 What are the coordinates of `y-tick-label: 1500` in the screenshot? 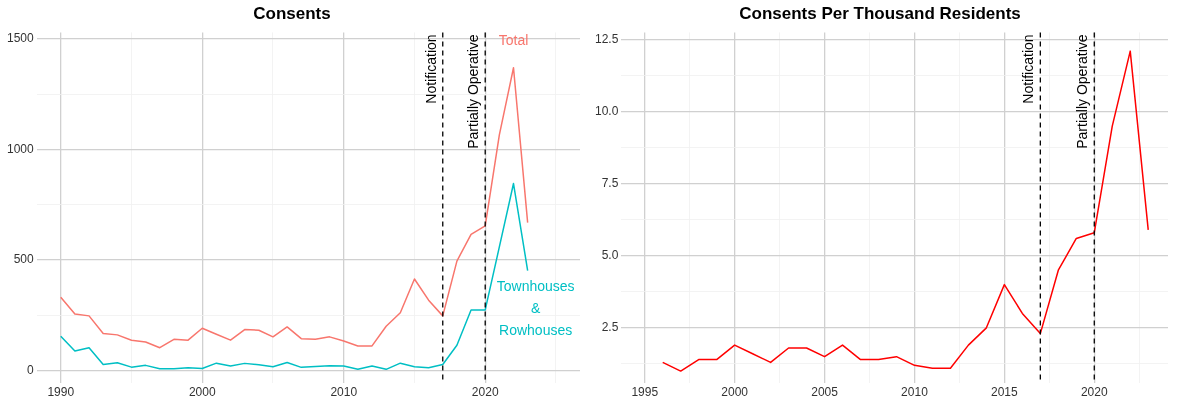 It's located at (20, 38).